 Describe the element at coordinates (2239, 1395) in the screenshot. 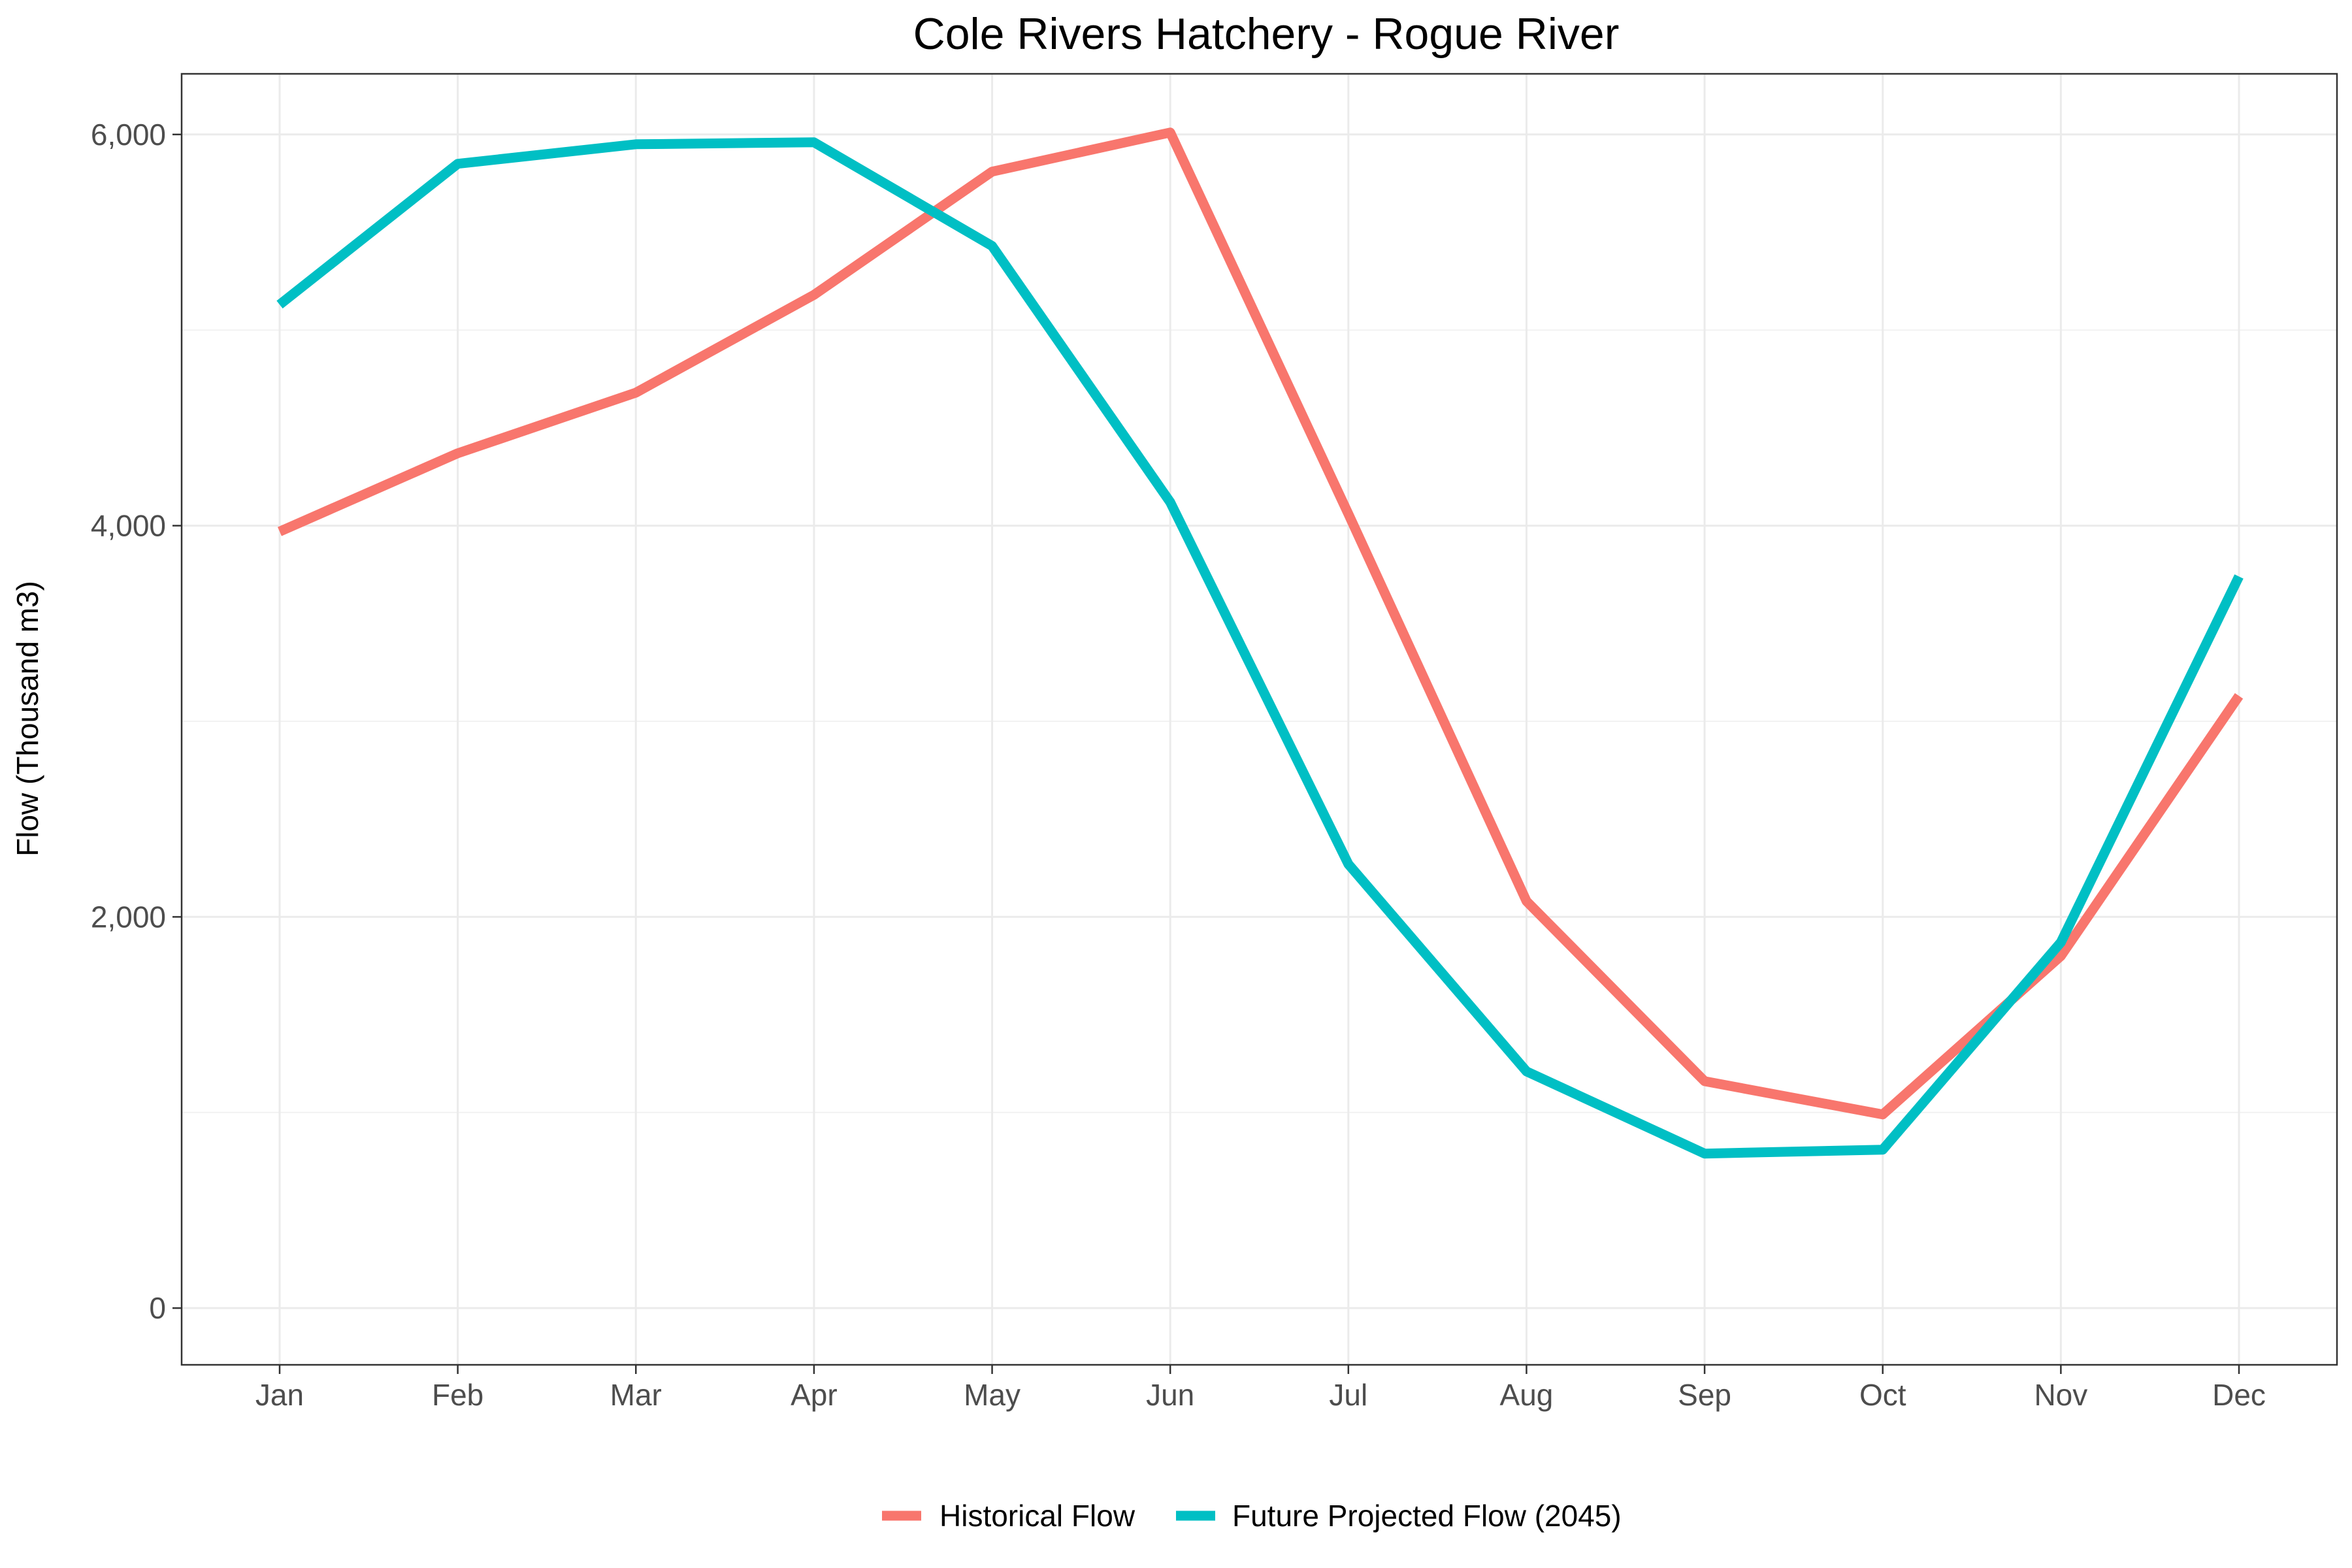

I see `x-tick-label: Dec` at that location.